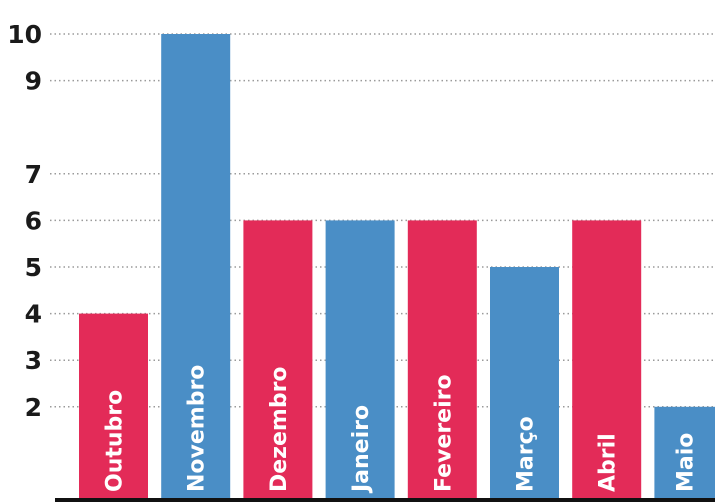 This screenshot has height=502, width=715. Describe the element at coordinates (33, 267) in the screenshot. I see `y-tick-label-5: 5` at that location.